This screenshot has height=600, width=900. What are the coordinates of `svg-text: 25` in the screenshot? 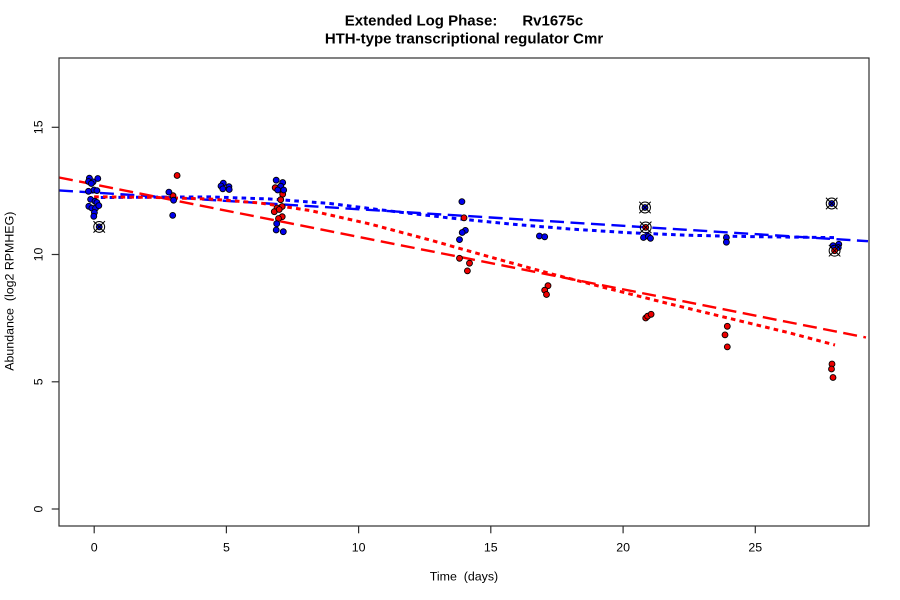 It's located at (755, 548).